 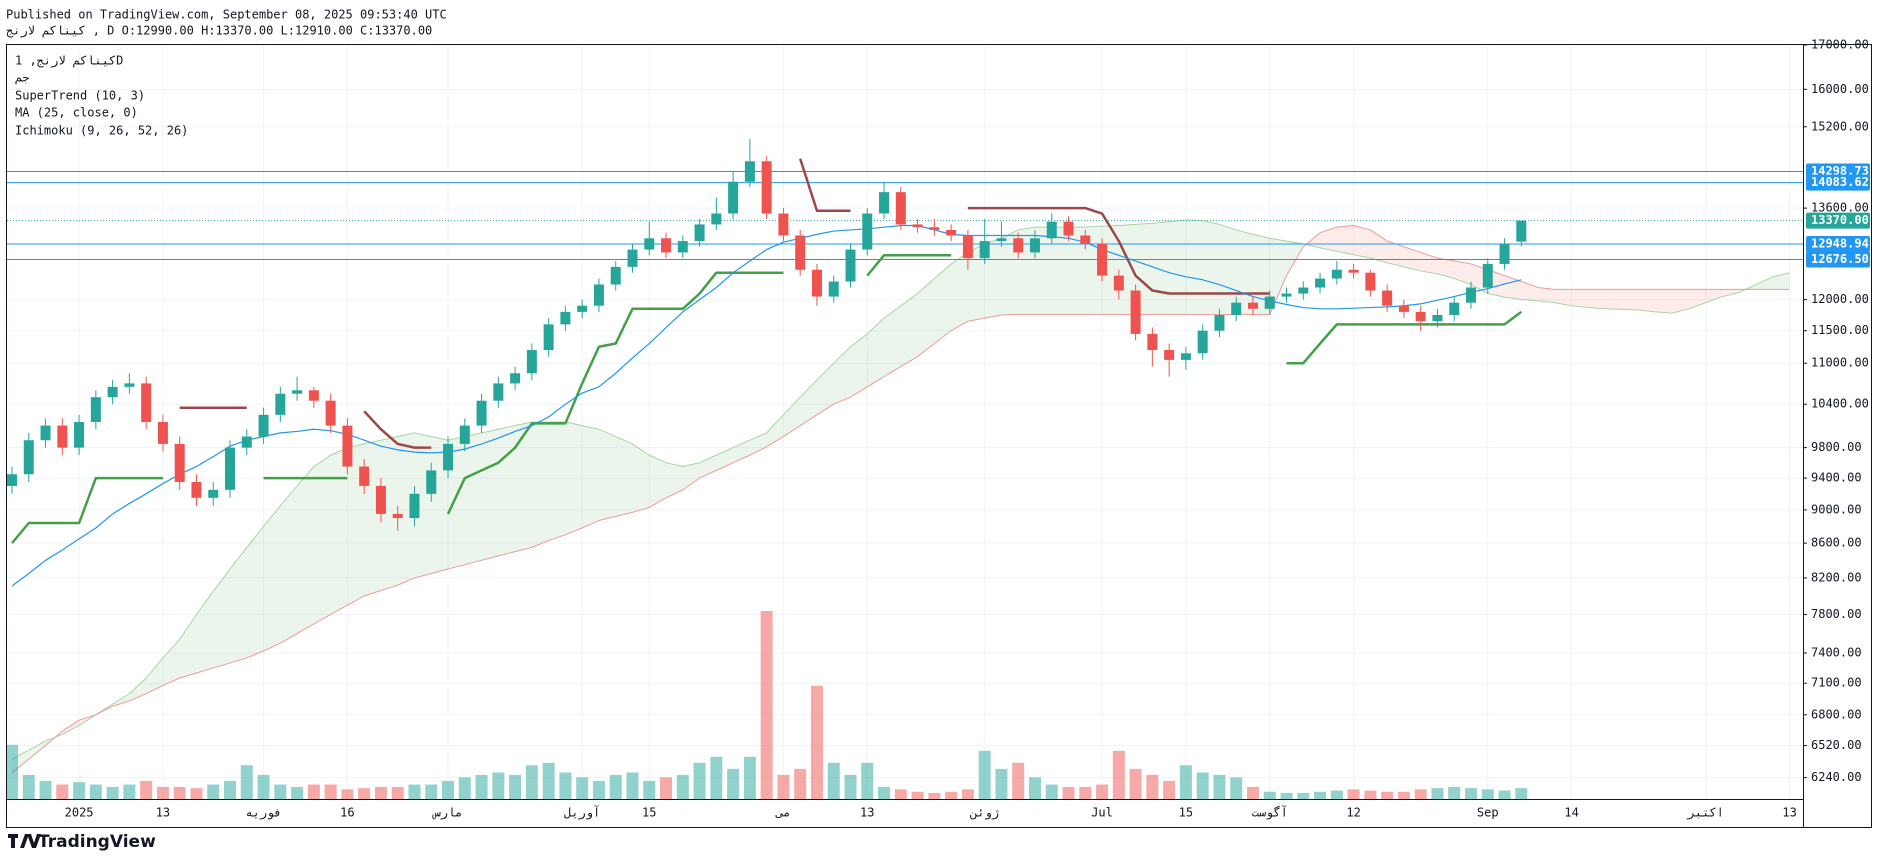 I want to click on y-tick-label: 8600.00, so click(x=1836, y=543).